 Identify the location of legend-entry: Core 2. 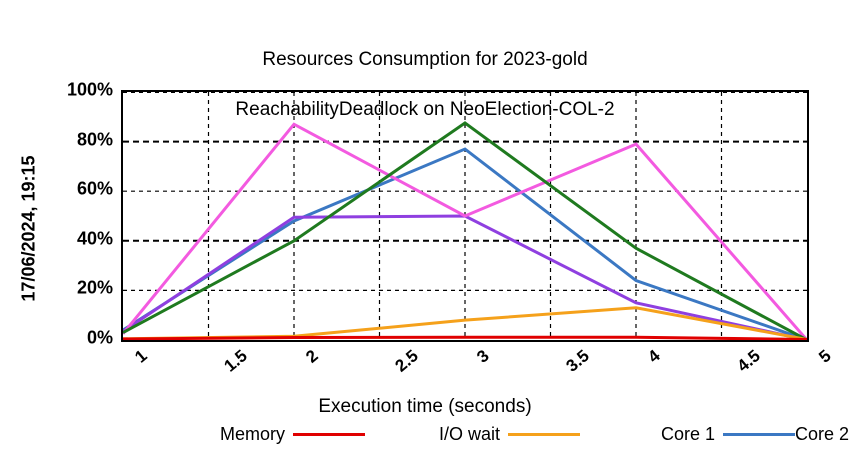
(822, 434).